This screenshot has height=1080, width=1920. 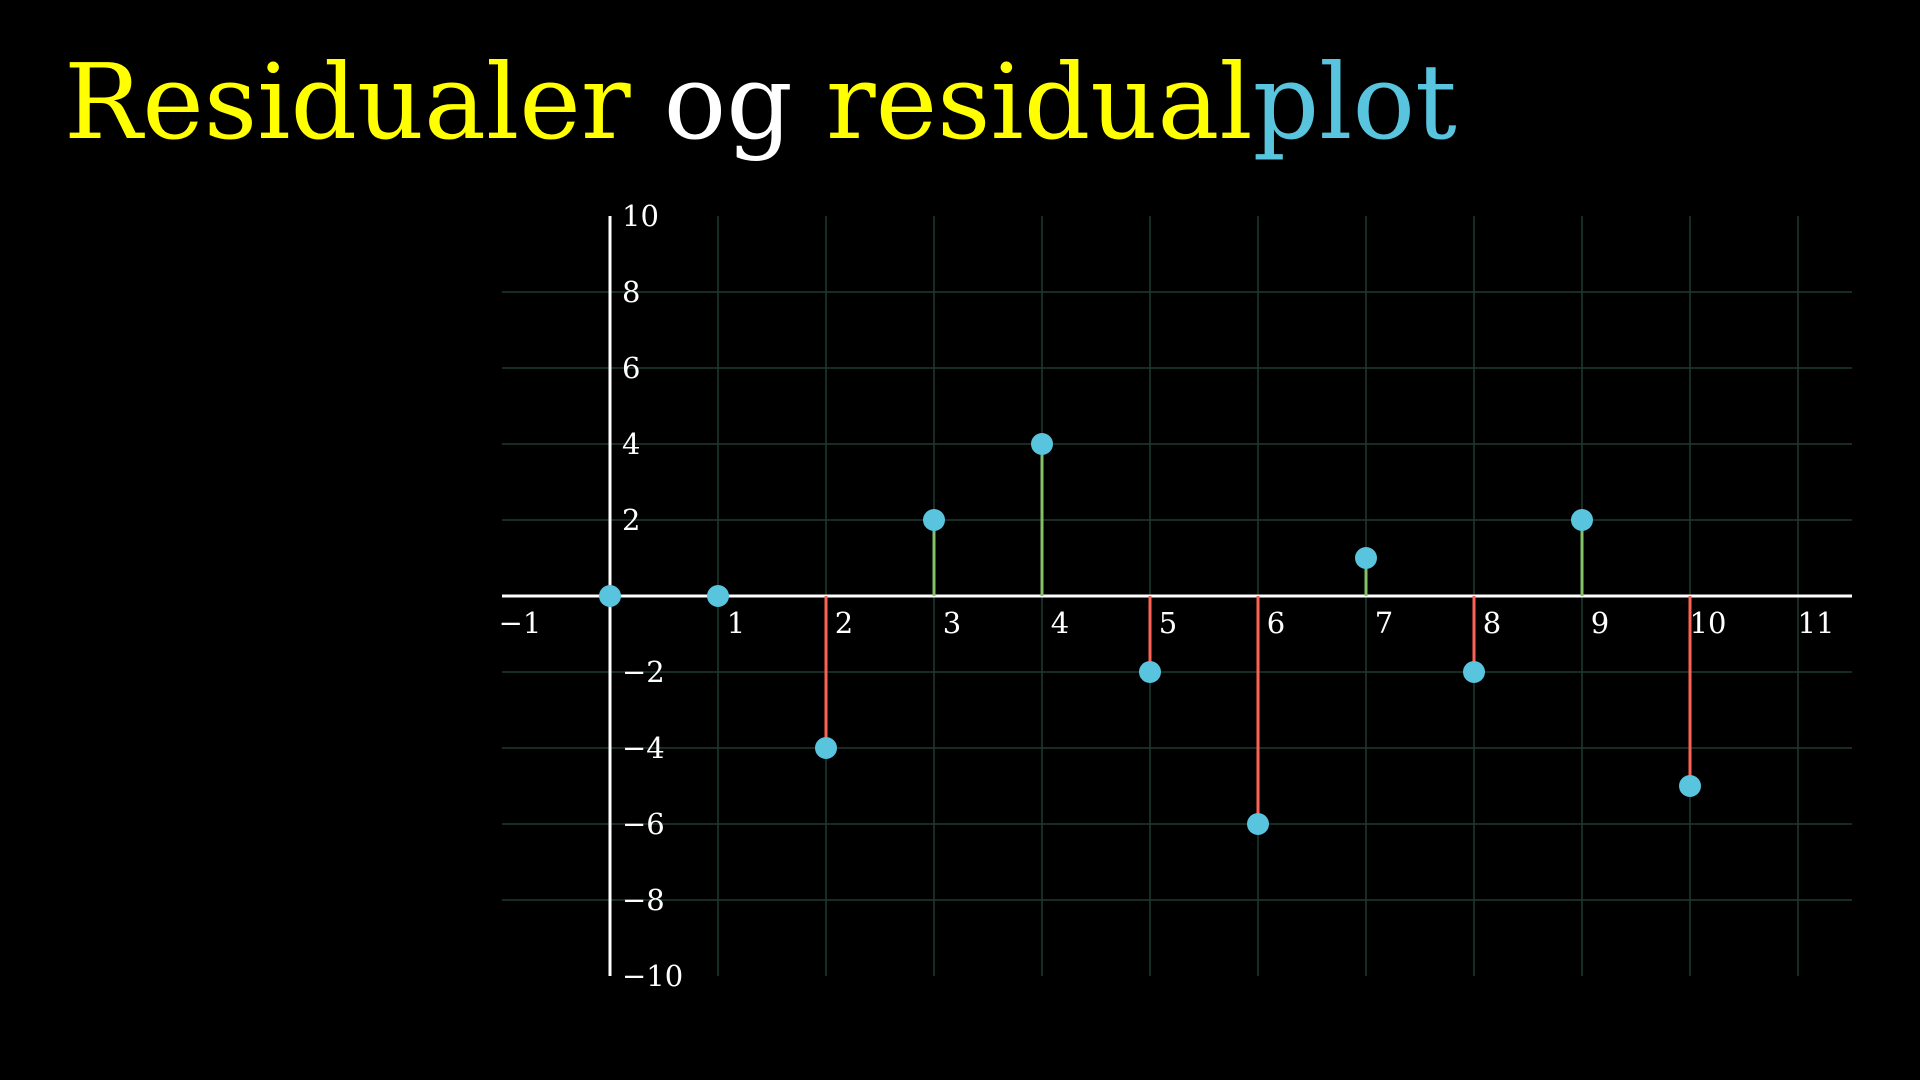 I want to click on x-tick-label: −1, so click(x=520, y=623).